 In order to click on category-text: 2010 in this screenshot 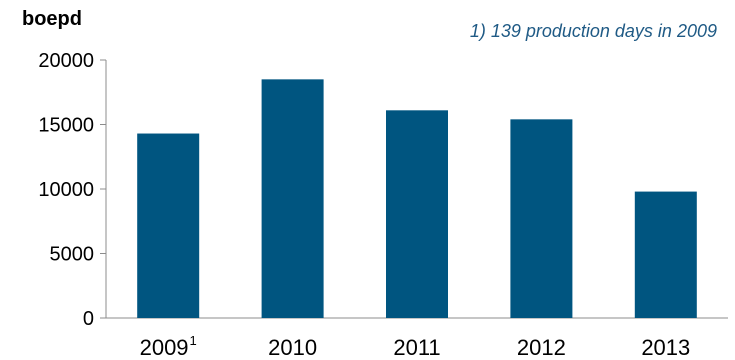, I will do `click(292, 347)`.